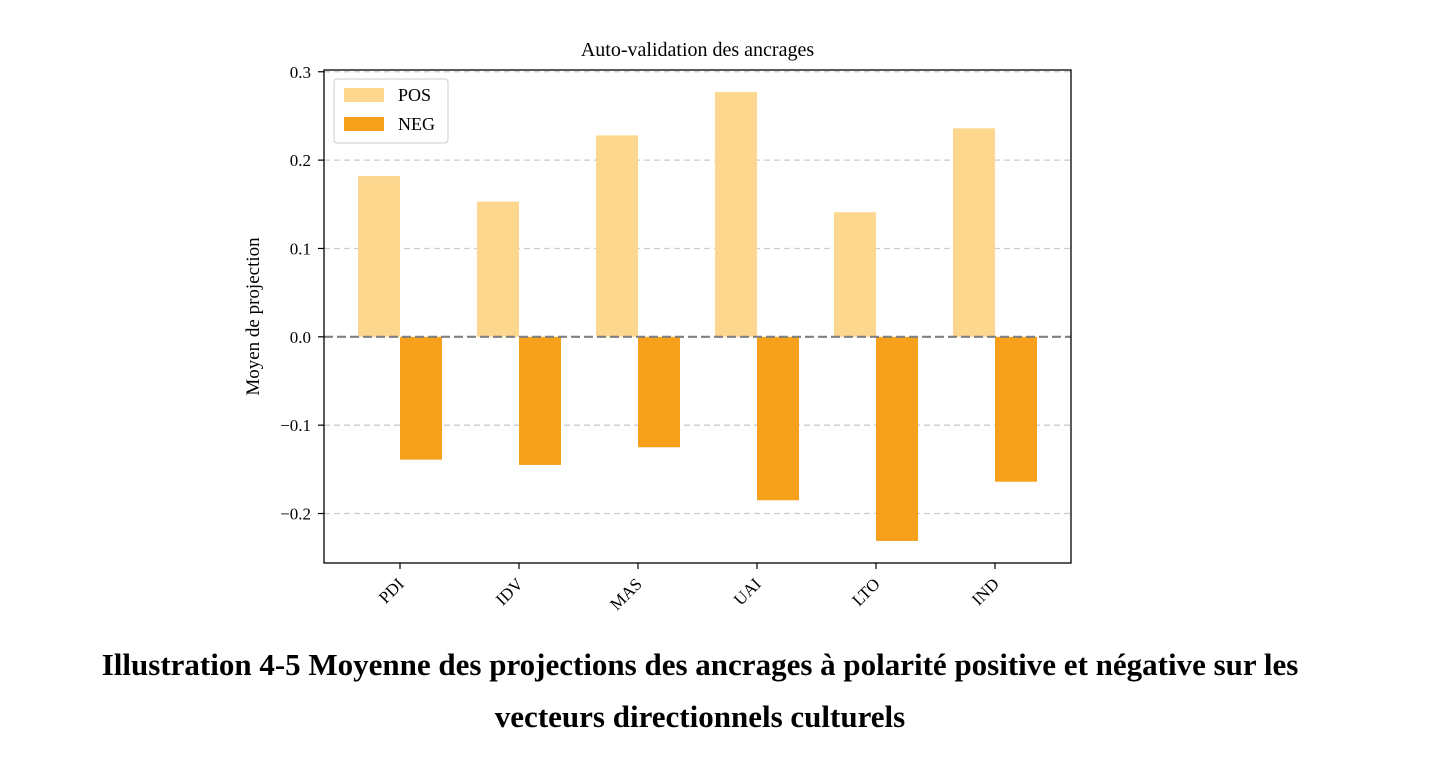 This screenshot has height=766, width=1429. Describe the element at coordinates (416, 124) in the screenshot. I see `legend-label-neg: NEG` at that location.